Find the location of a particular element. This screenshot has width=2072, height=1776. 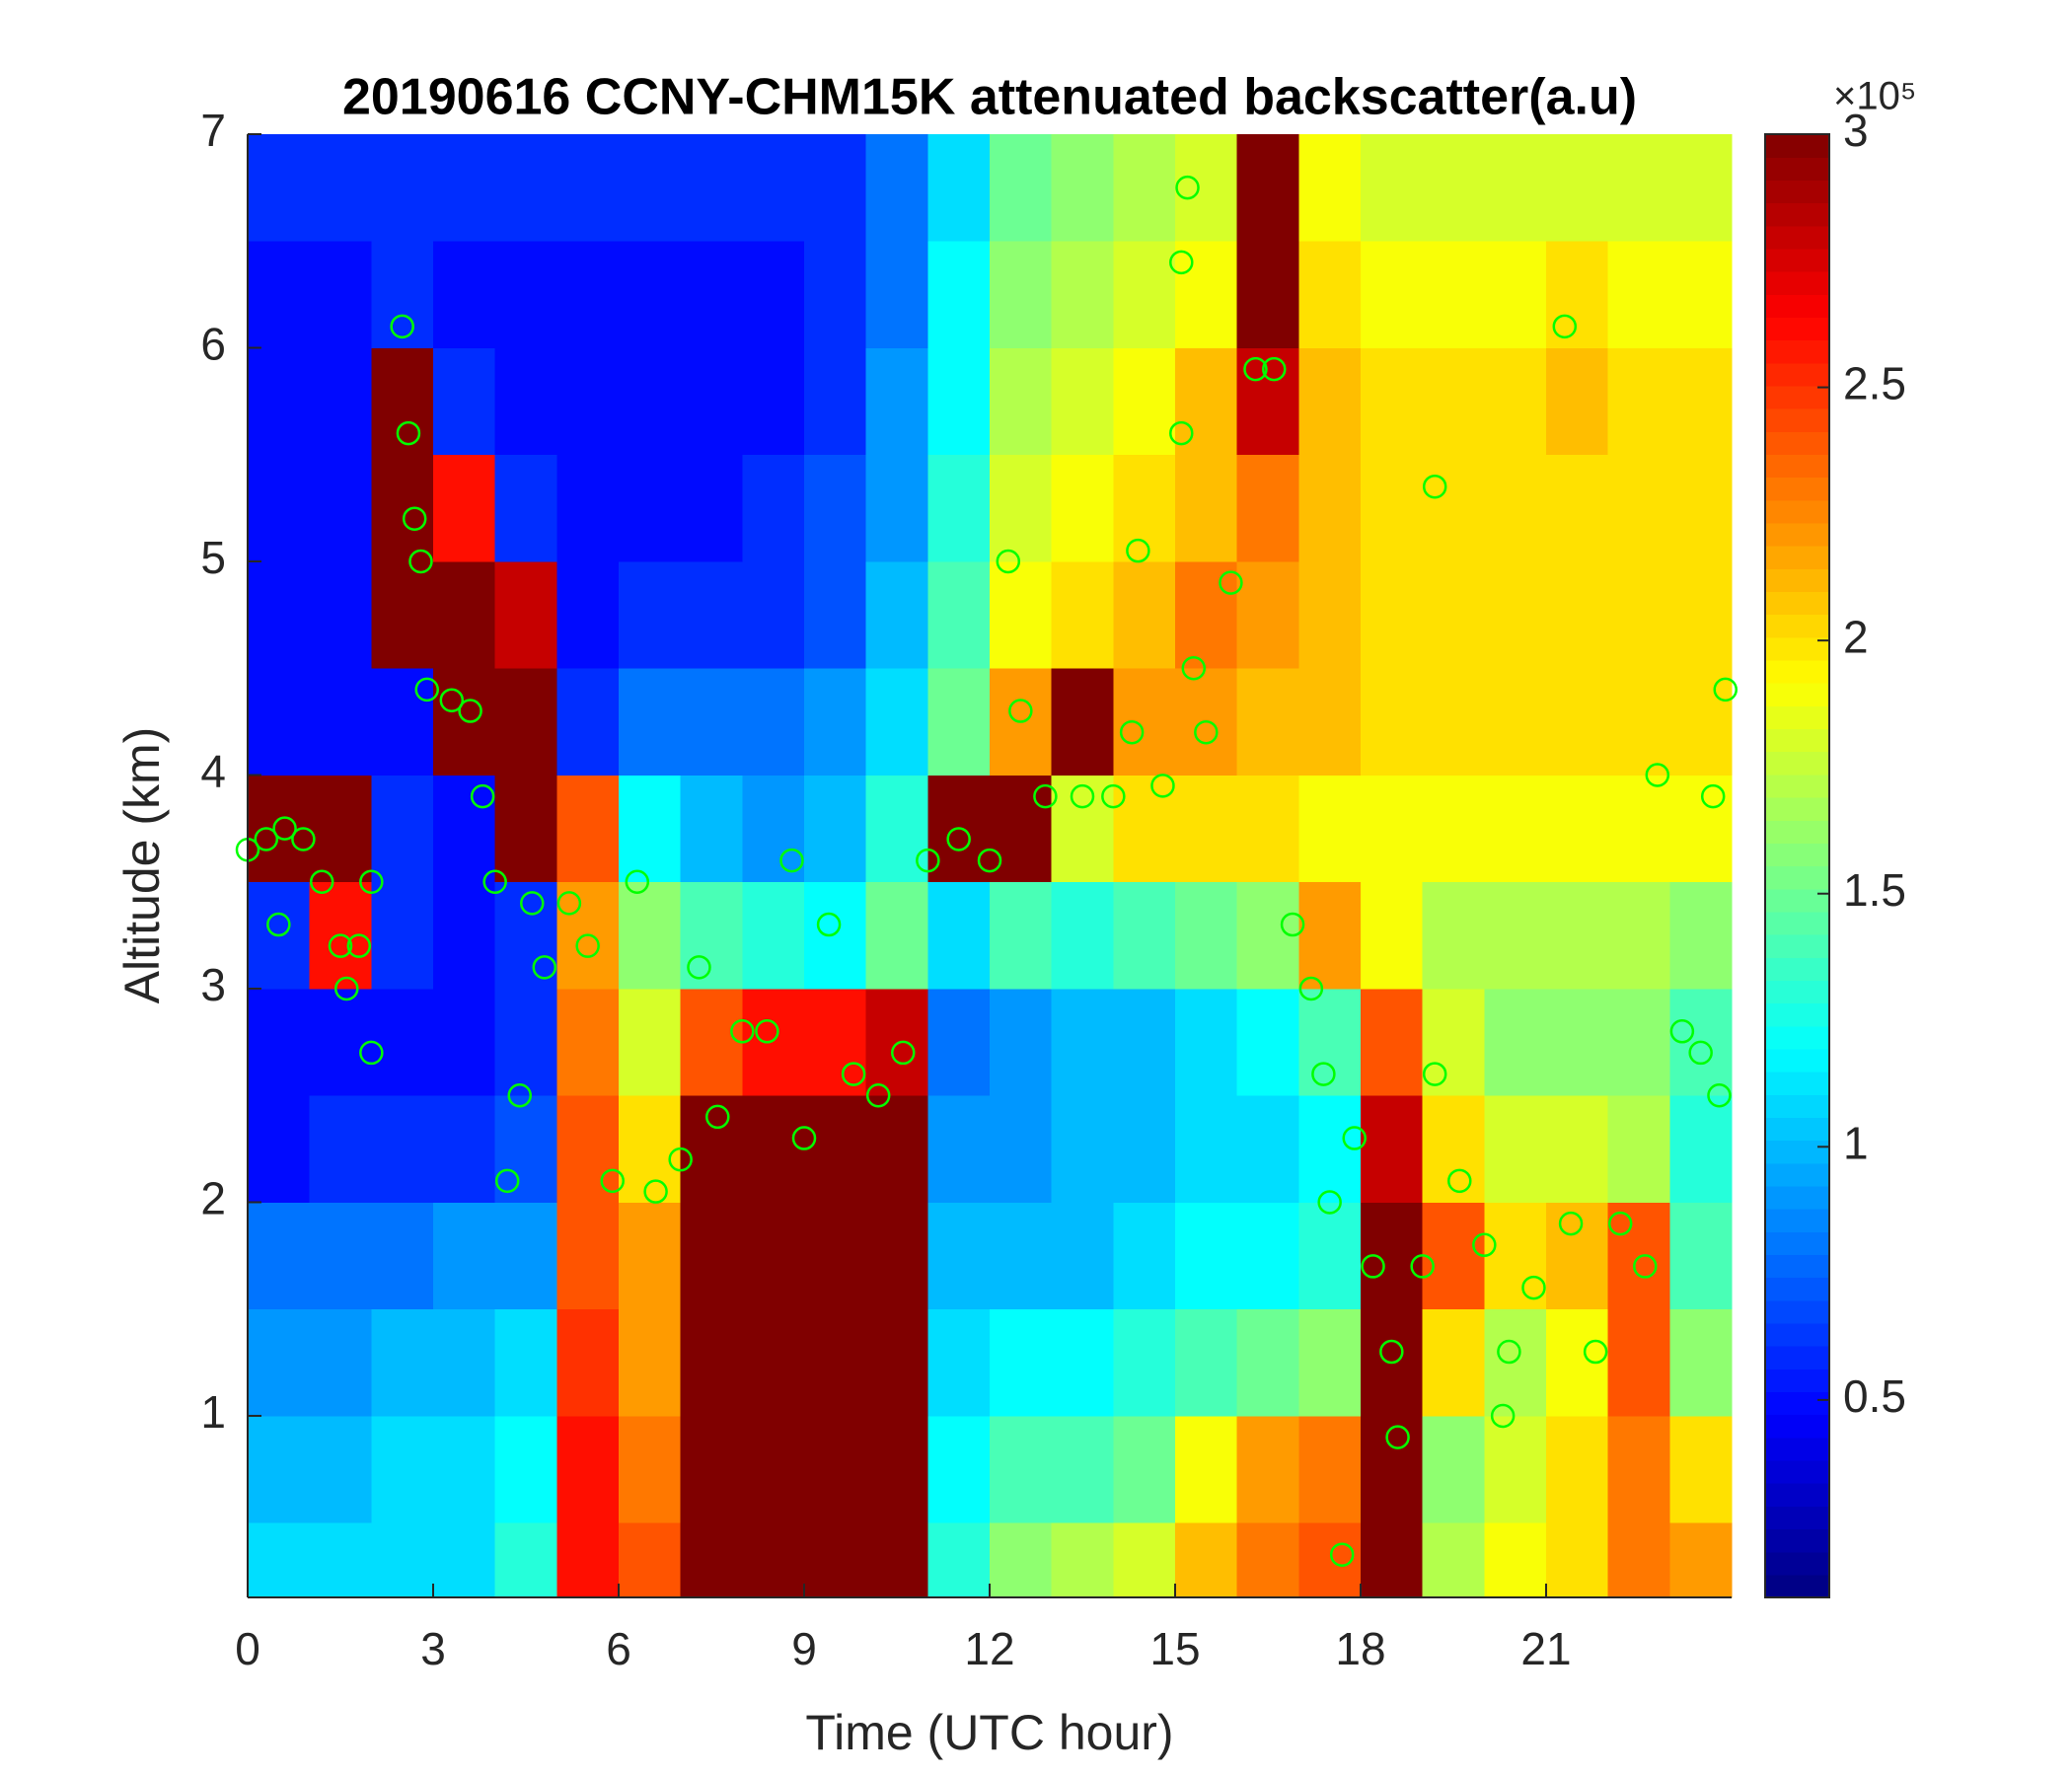

x-tick-label: 6 is located at coordinates (618, 1648).